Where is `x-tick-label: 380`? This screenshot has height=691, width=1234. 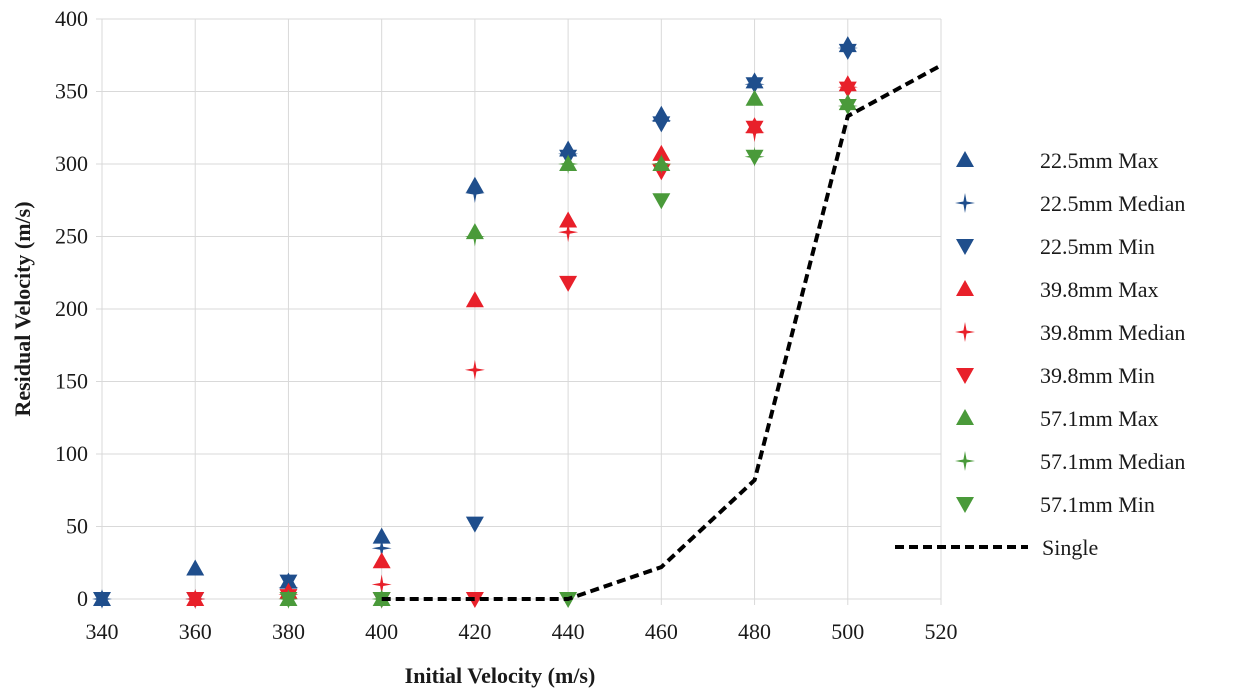
x-tick-label: 380 is located at coordinates (288, 631).